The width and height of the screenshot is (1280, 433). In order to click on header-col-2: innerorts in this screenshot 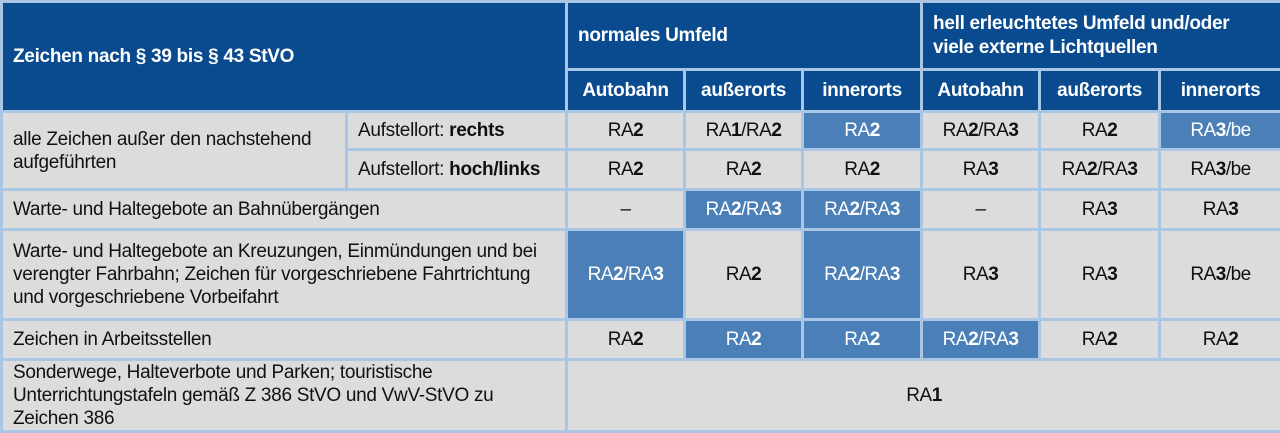, I will do `click(862, 91)`.